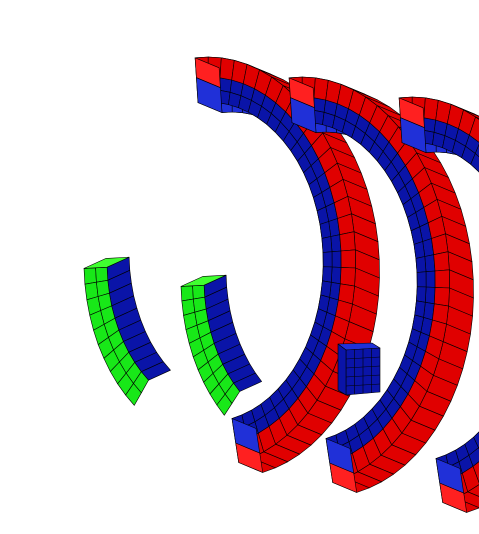 This screenshot has width=479, height=534. What do you see at coordinates (342, 369) in the screenshot?
I see `block-side` at bounding box center [342, 369].